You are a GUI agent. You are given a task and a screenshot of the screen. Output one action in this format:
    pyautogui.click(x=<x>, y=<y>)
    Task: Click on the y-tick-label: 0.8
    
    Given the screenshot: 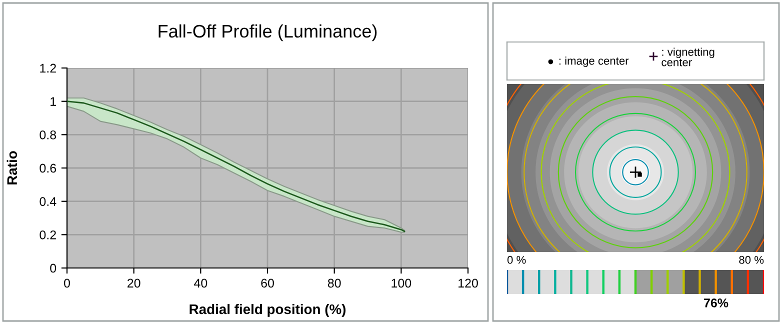 What is the action you would take?
    pyautogui.click(x=48, y=135)
    